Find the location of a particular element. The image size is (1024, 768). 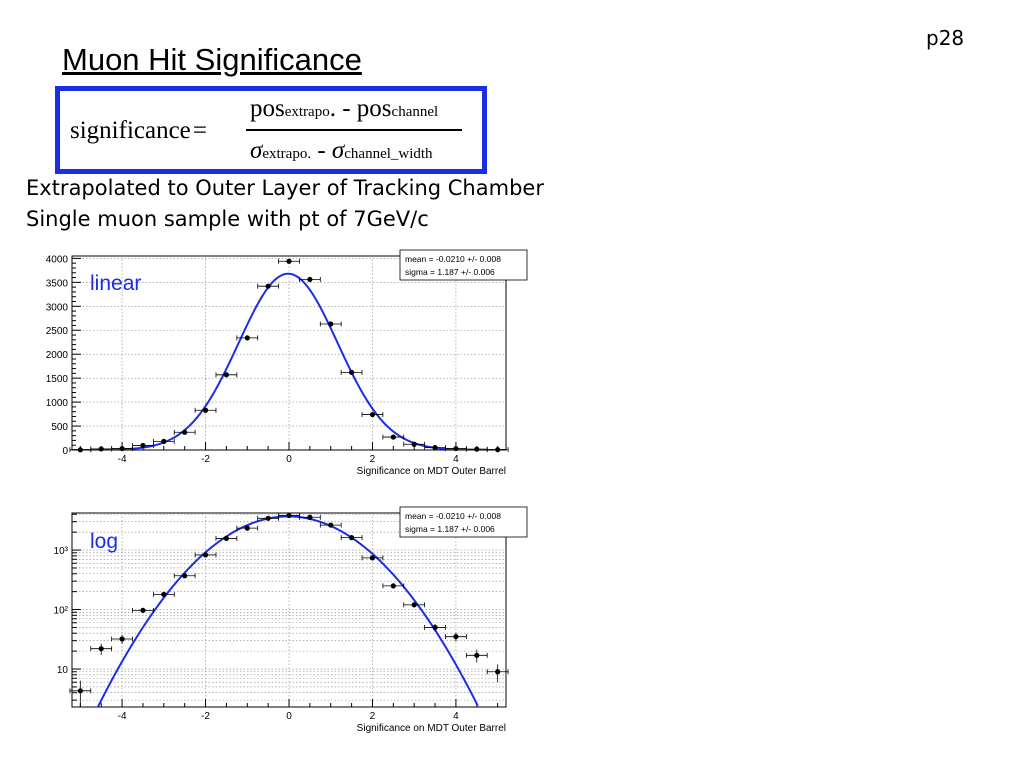

x-tick-label: 0 is located at coordinates (289, 716).